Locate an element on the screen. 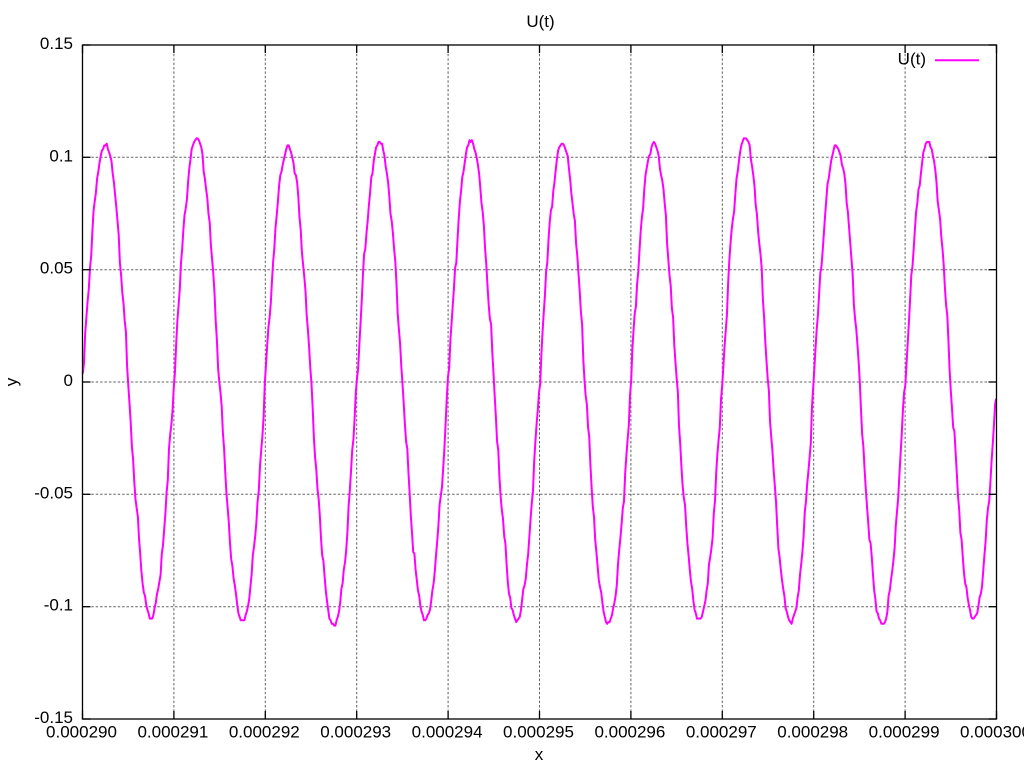 This screenshot has width=1024, height=768. svg-text: 0.000299 is located at coordinates (904, 732).